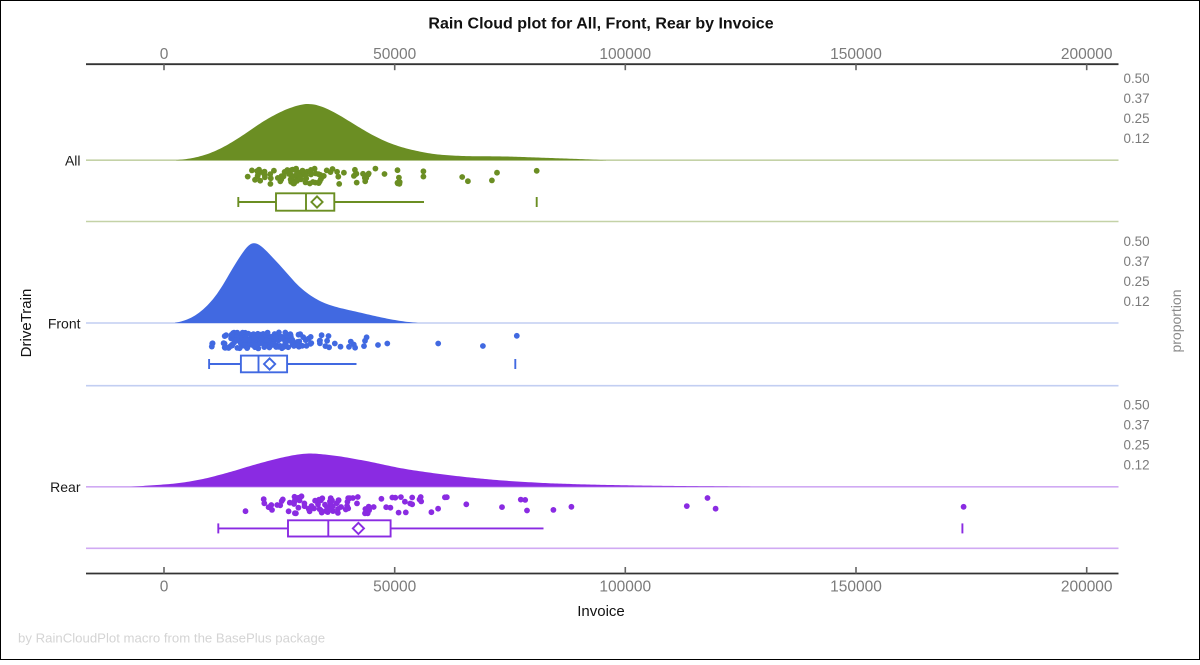 This screenshot has height=665, width=1200. I want to click on svg-text: All, so click(73, 161).